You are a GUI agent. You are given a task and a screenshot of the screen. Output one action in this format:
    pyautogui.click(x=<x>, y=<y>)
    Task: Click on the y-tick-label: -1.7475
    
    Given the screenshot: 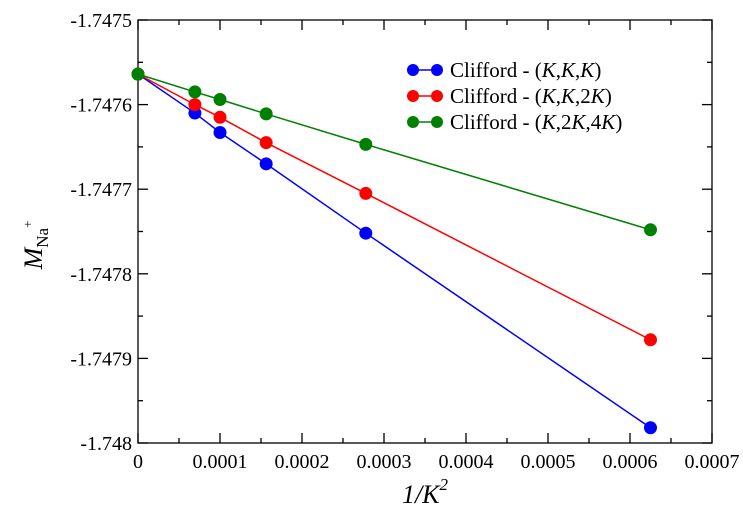 What is the action you would take?
    pyautogui.click(x=101, y=21)
    